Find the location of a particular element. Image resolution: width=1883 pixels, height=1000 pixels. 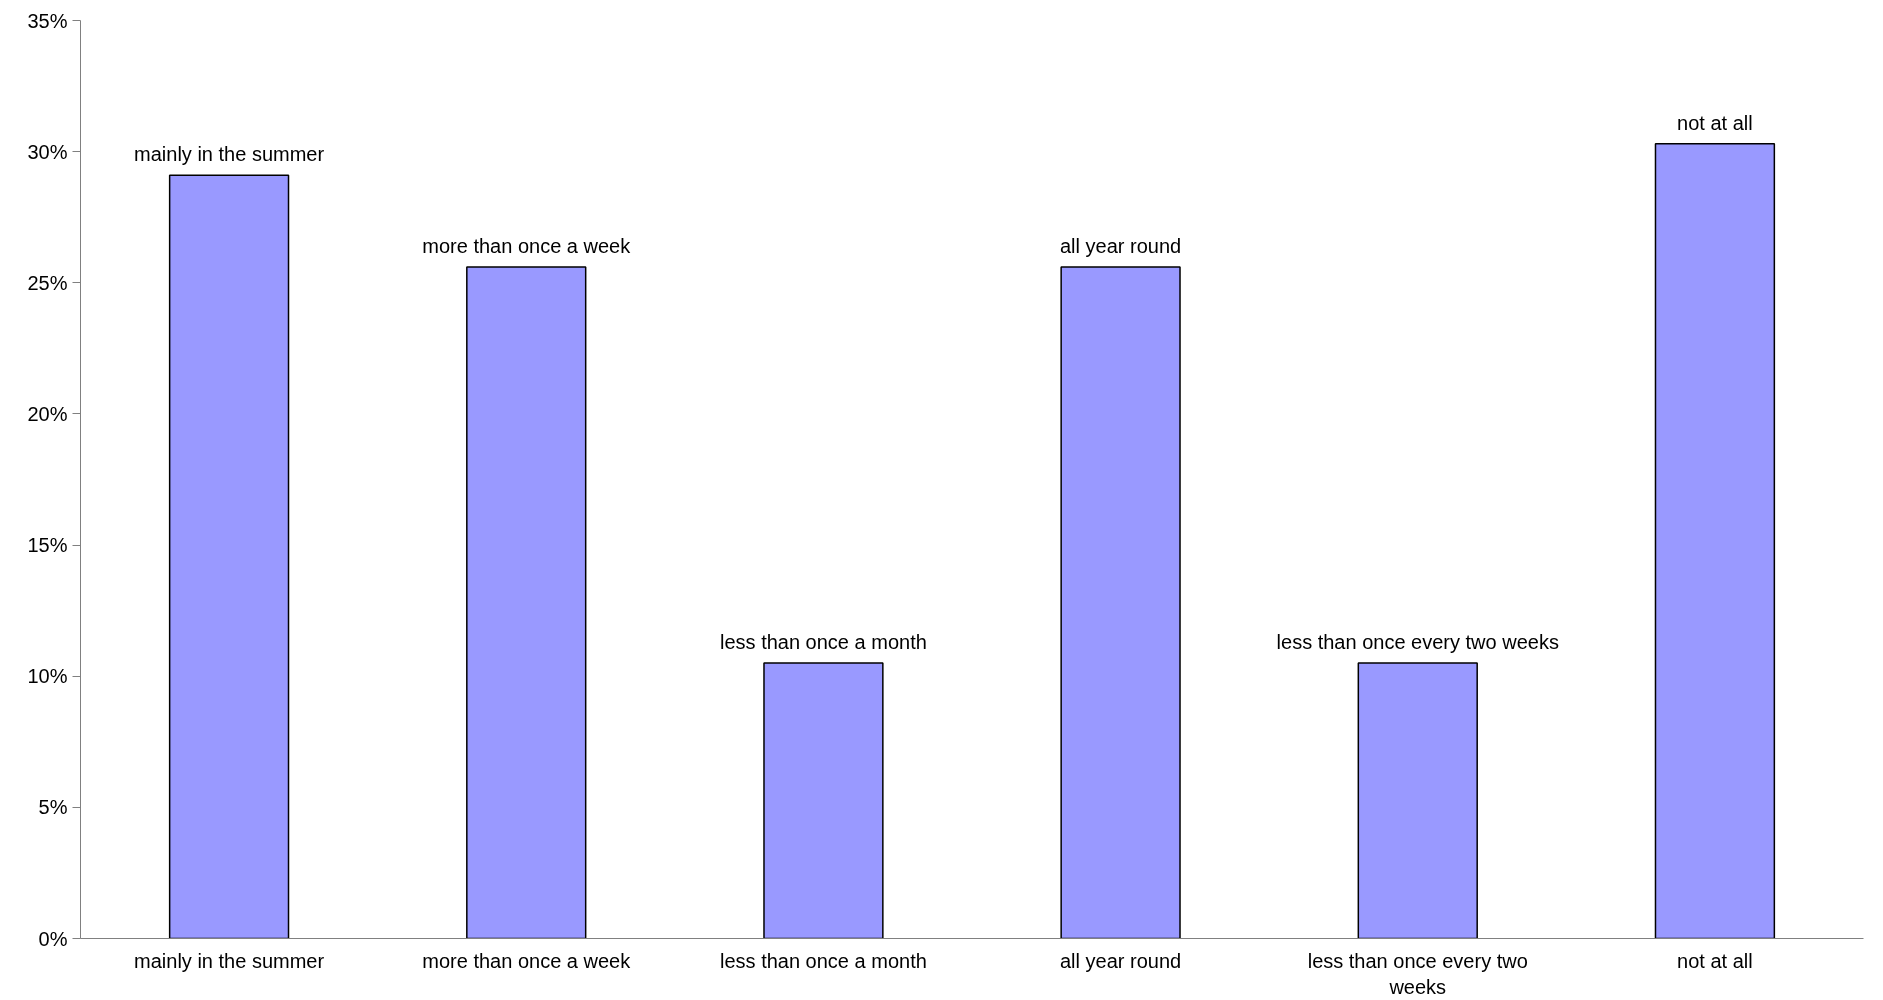

annotation: mainly in the summer is located at coordinates (229, 154).